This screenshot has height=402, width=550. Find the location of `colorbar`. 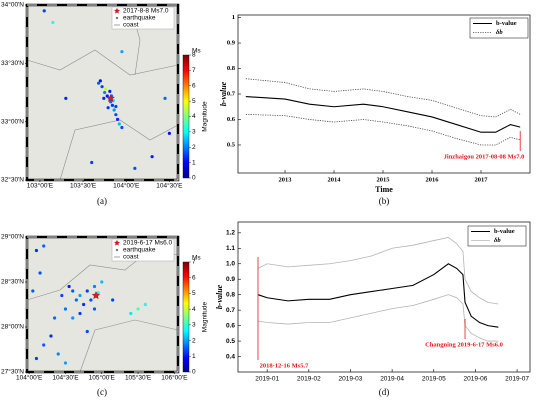

colorbar is located at coordinates (186, 116).